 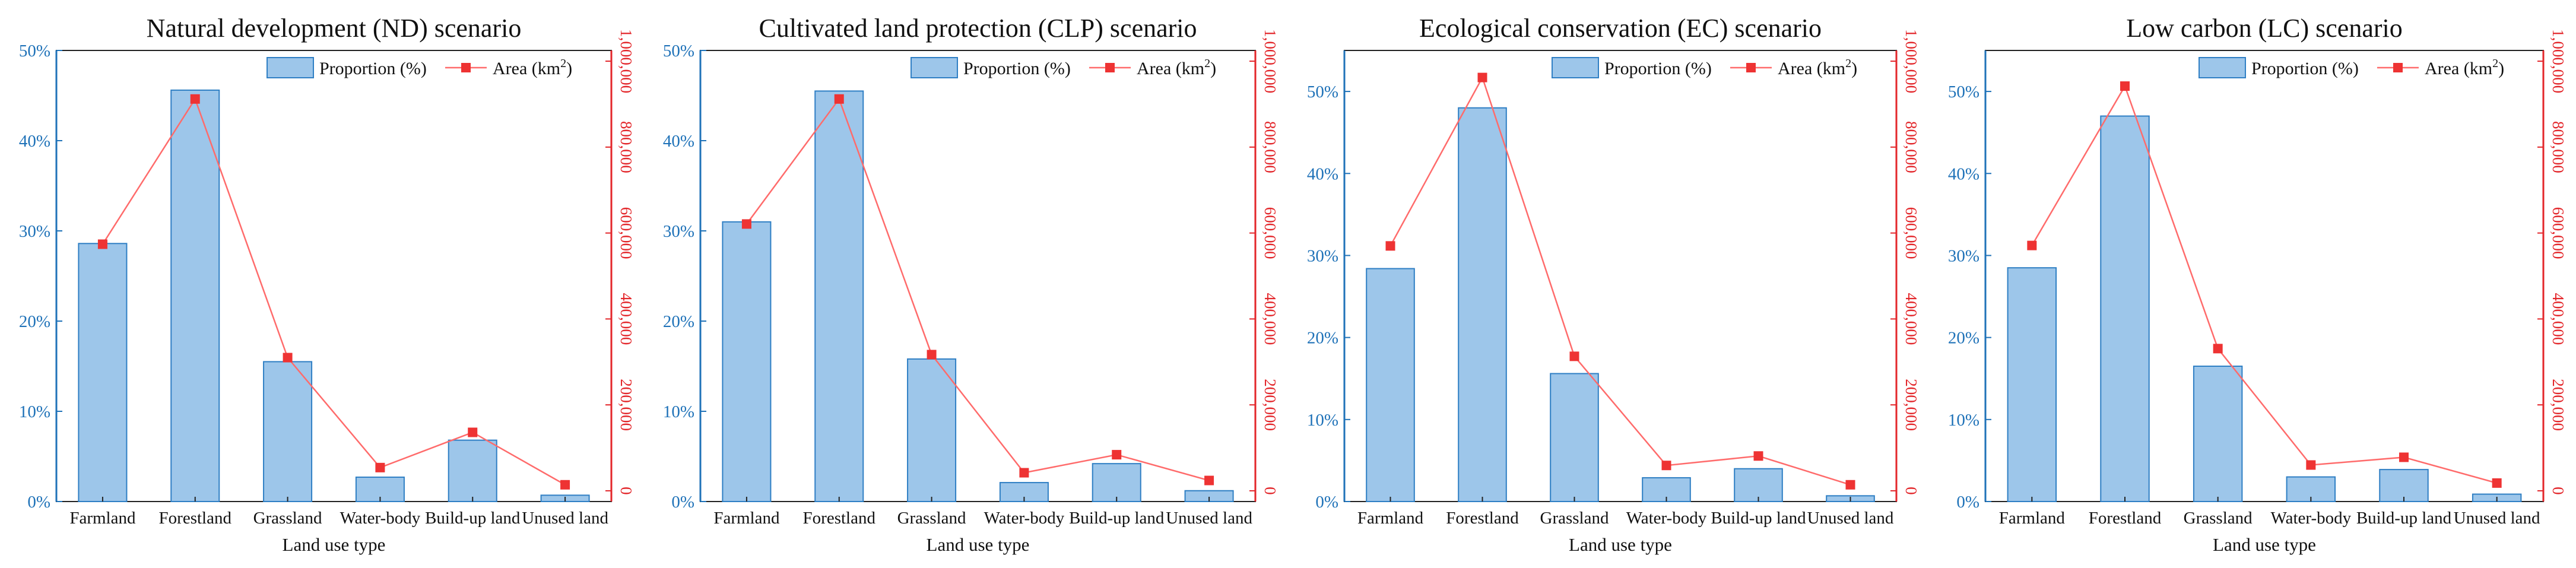 What do you see at coordinates (2032, 518) in the screenshot?
I see `x-tick-label: Farmland` at bounding box center [2032, 518].